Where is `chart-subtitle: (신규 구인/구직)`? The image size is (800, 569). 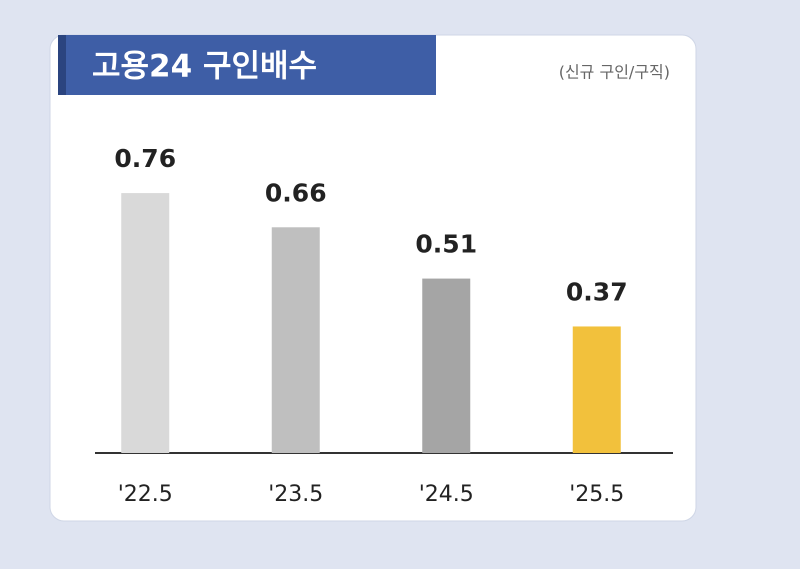
chart-subtitle: (신규 구인/구직) is located at coordinates (614, 72).